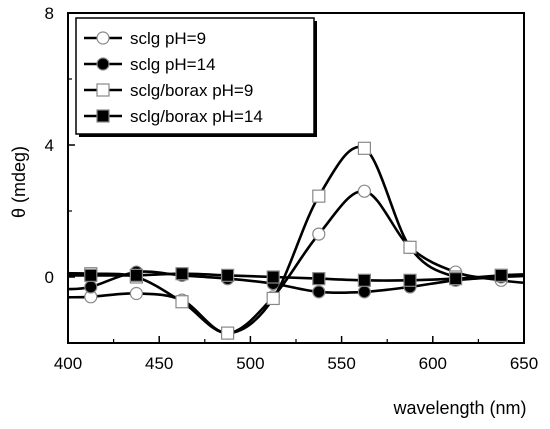  What do you see at coordinates (49, 145) in the screenshot?
I see `y-tick-label: 4` at bounding box center [49, 145].